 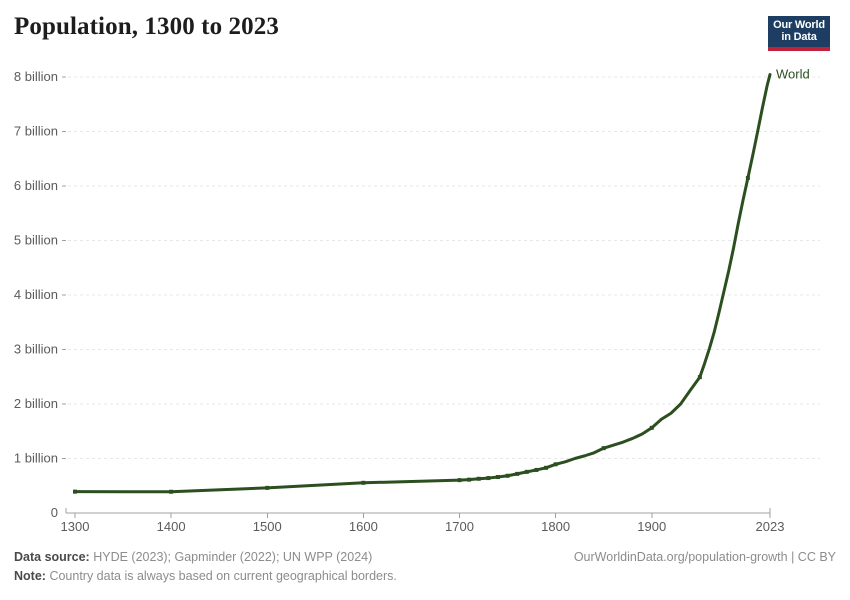 What do you see at coordinates (146, 26) in the screenshot?
I see `page-title: Population, 1300 to 2023` at bounding box center [146, 26].